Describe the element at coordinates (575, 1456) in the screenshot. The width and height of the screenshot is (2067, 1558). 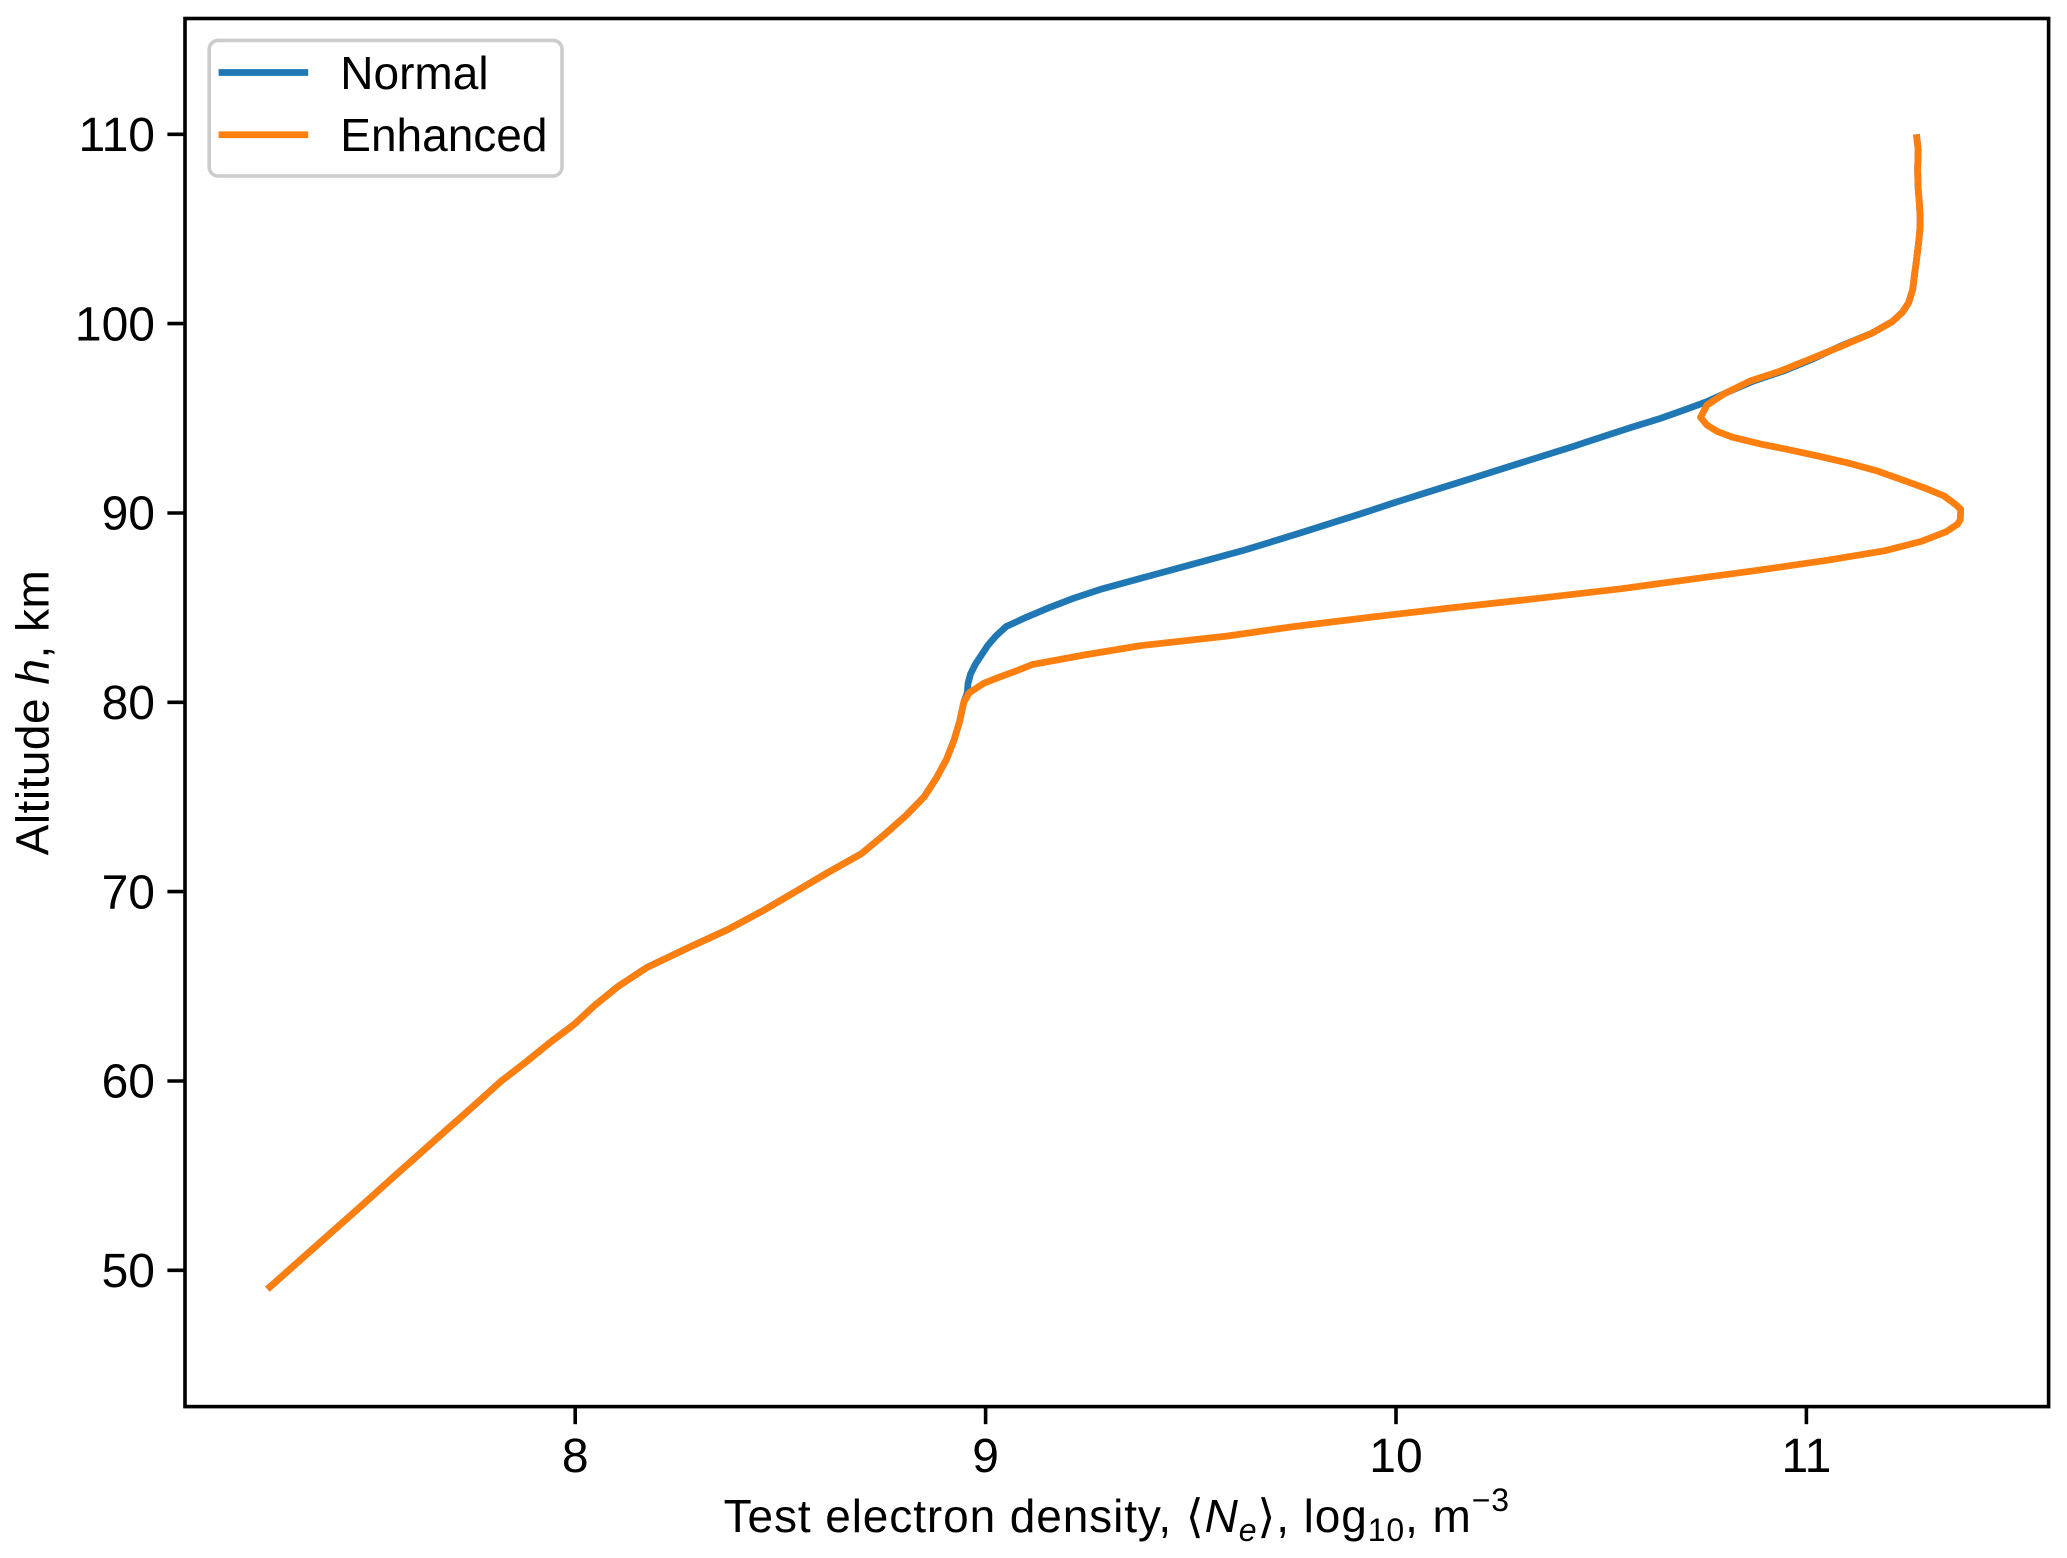
I see `svg-text: 8` at that location.